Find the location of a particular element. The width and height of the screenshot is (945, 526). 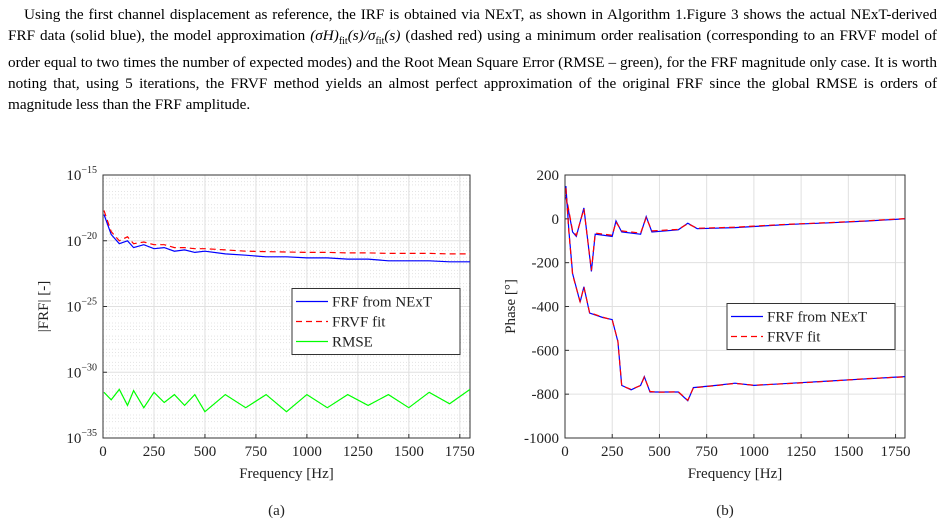

y-tick-label: 10−35 is located at coordinates (81, 437).